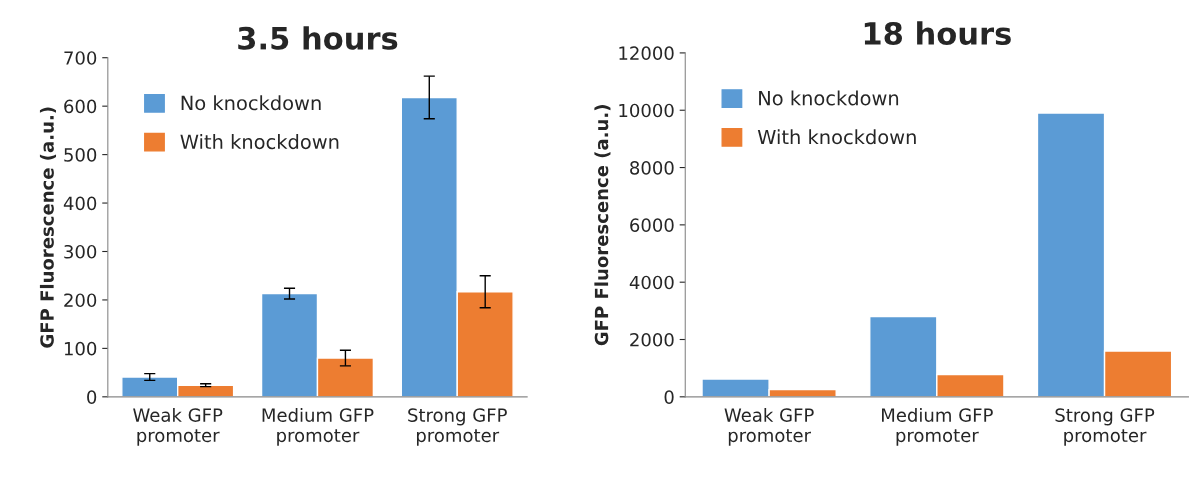 Image resolution: width=1198 pixels, height=481 pixels. I want to click on y-tick-label: 6000, so click(652, 225).